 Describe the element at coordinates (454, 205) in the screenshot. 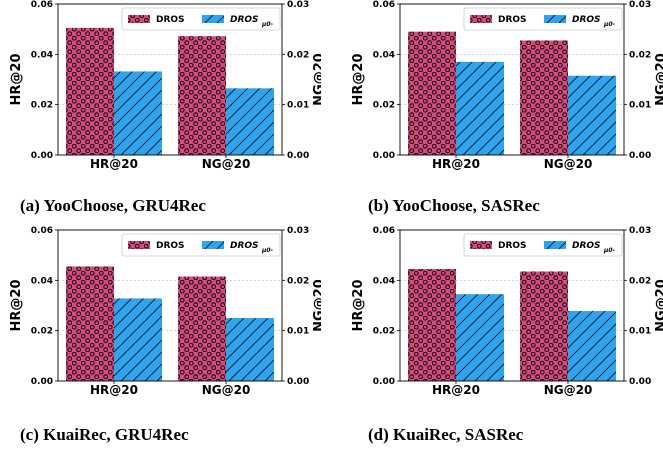

I see `subfigure-caption: (b) YooChoose, SASRec` at that location.